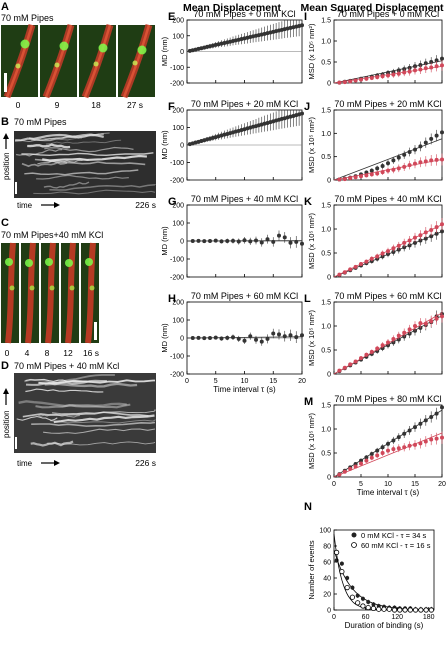  Describe the element at coordinates (85, 163) in the screenshot. I see `kymograph-b-tracks` at that location.